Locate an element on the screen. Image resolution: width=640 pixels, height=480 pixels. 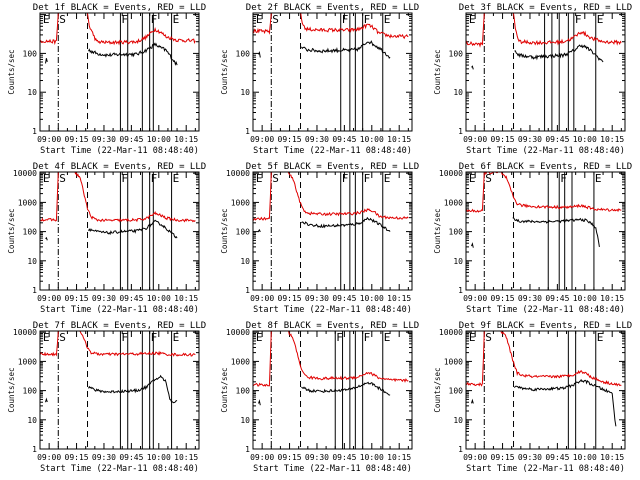
det-1-xlabel: Start Time (22-Mar-11 08:48:40) is located at coordinates (119, 151).